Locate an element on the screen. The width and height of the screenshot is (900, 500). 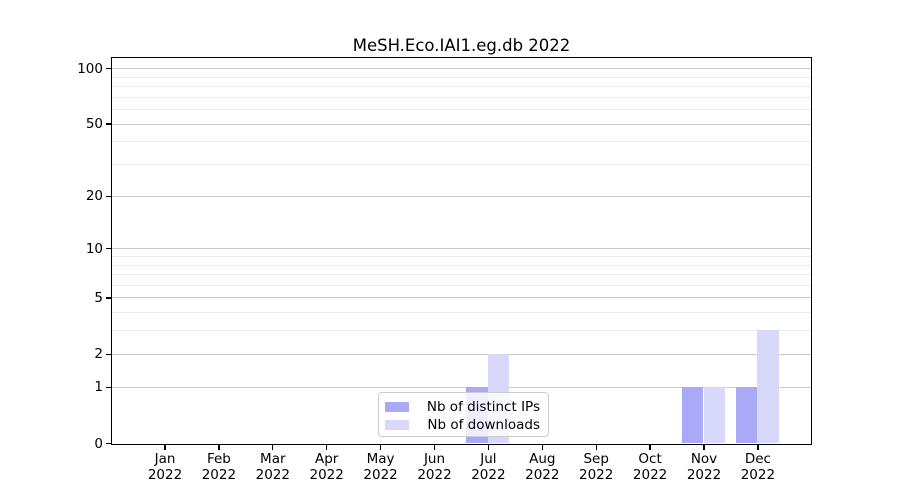
x-tick-label: Sep 2022 is located at coordinates (596, 467).